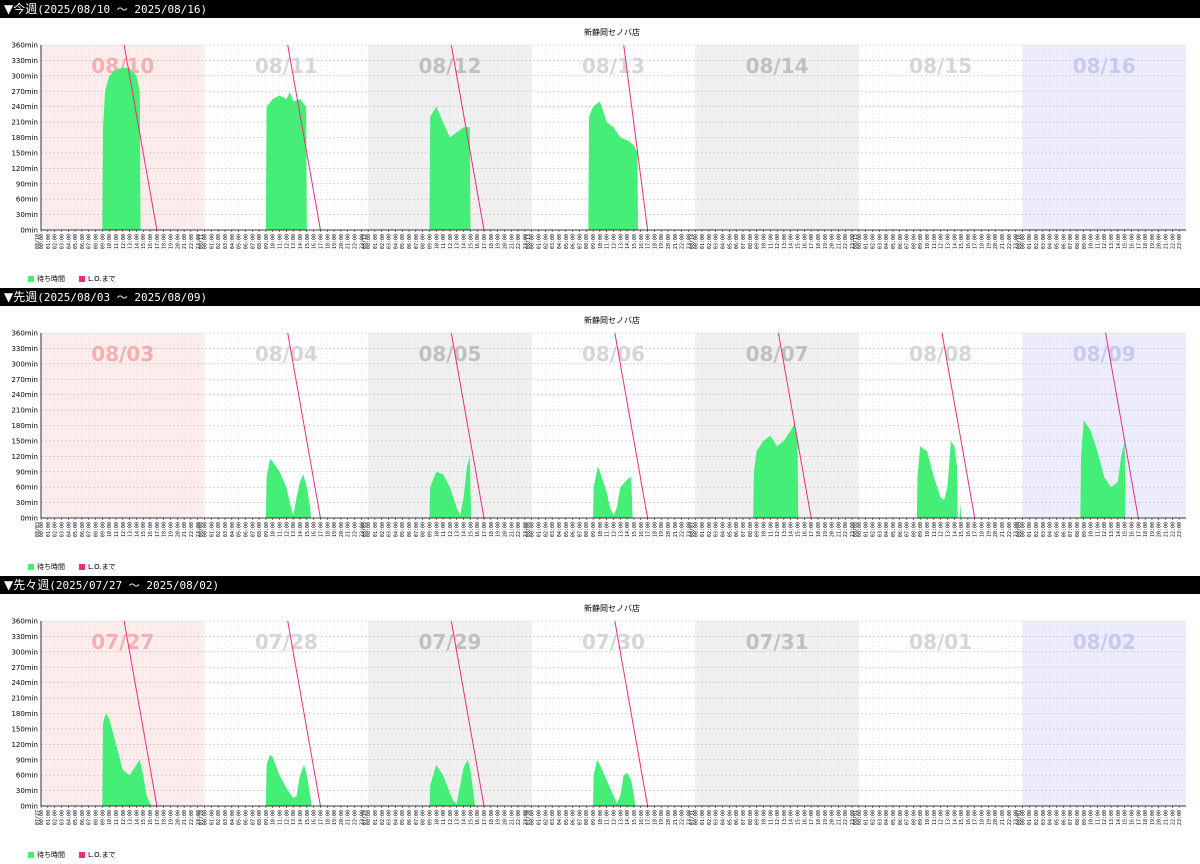 Image resolution: width=1200 pixels, height=864 pixels. I want to click on legend-swatch-wait, so click(31, 855).